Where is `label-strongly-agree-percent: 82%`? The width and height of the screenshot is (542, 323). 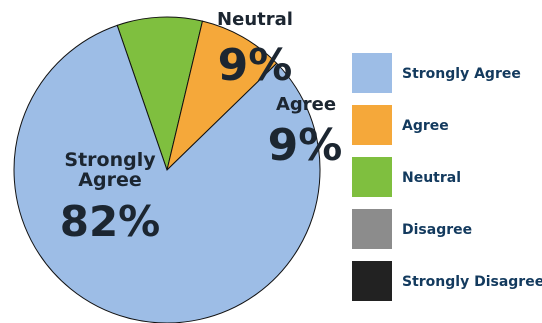 label-strongly-agree-percent: 82% is located at coordinates (110, 221).